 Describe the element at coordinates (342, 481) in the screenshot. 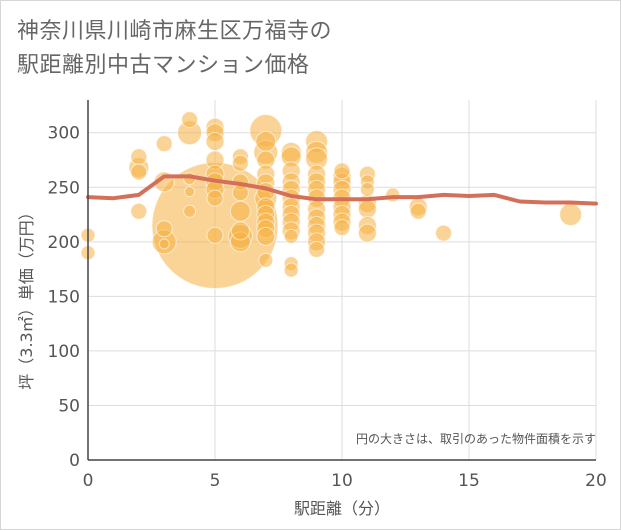

I see `x-tick-label-2: 10` at that location.